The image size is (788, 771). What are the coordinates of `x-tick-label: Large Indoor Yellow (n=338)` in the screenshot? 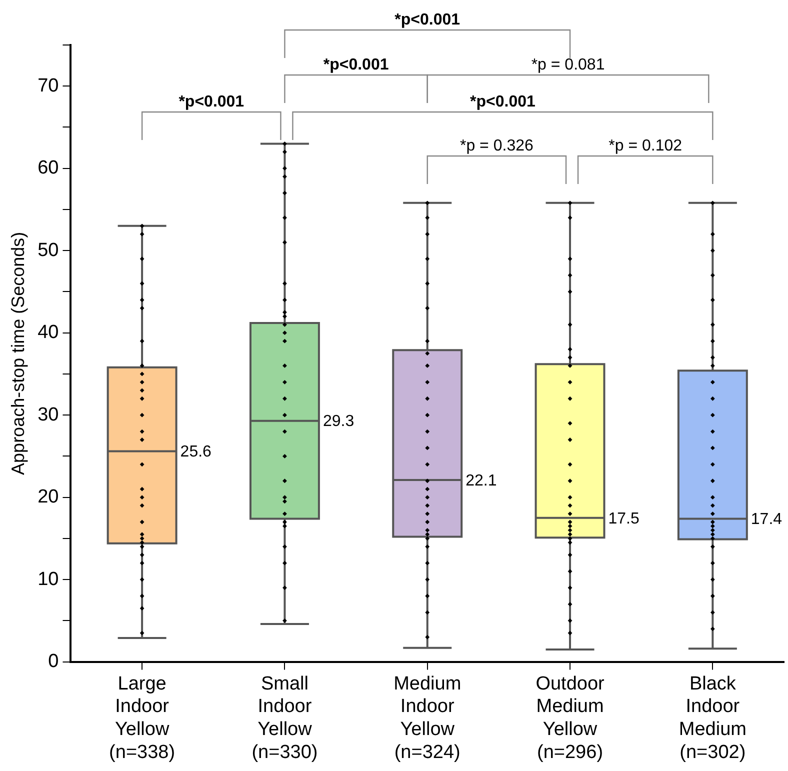 It's located at (142, 718).